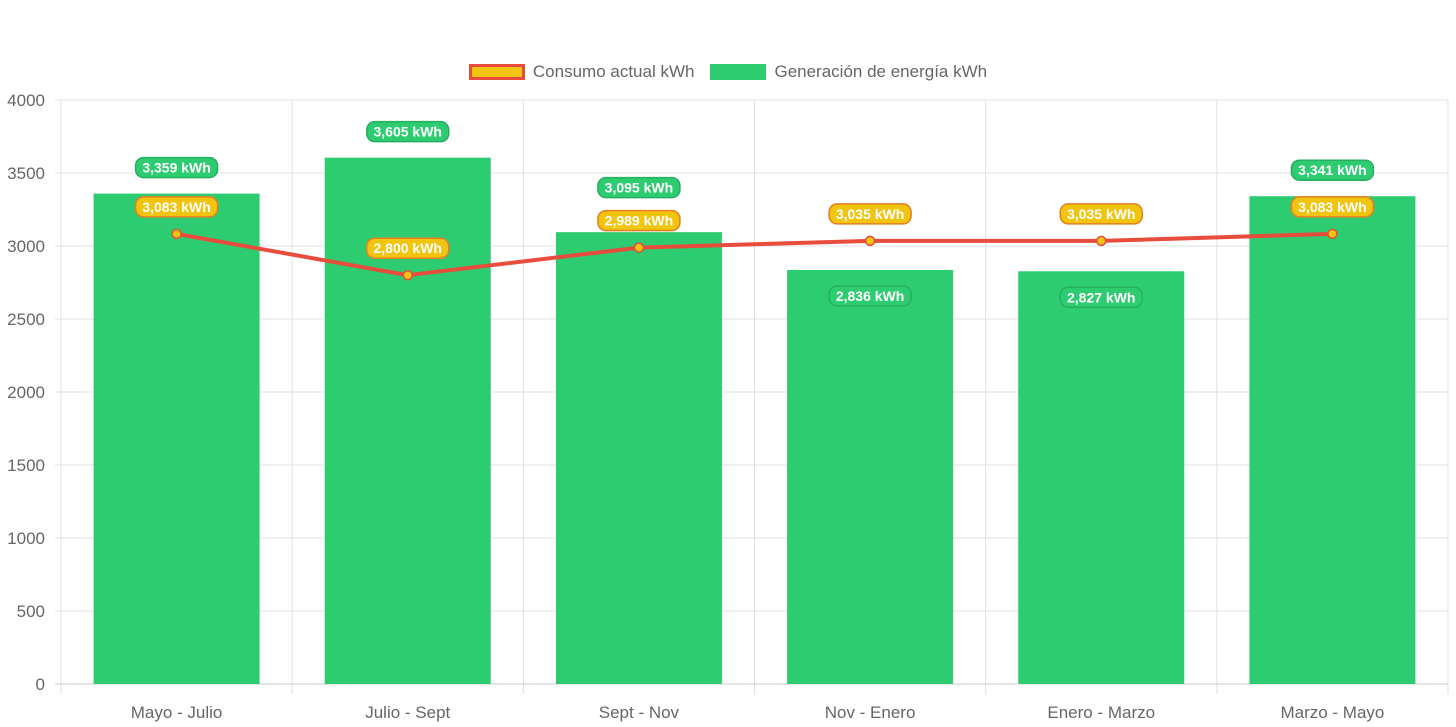 The image size is (1456, 727). I want to click on data-label-generacion: 3,095 kWh, so click(639, 188).